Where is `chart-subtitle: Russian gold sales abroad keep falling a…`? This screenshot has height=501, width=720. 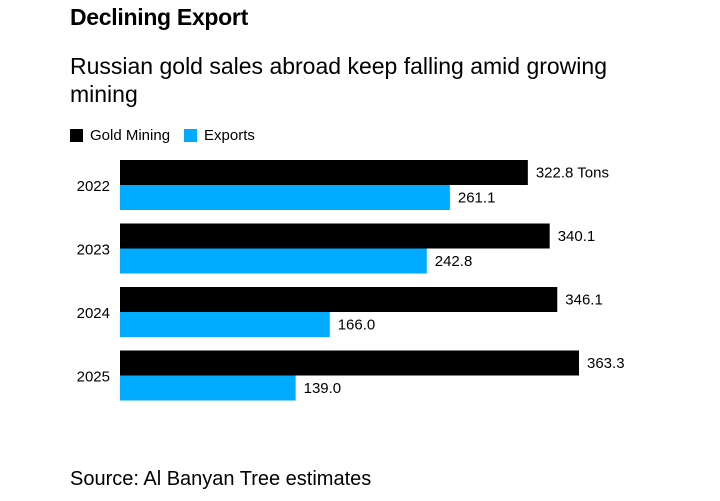
chart-subtitle: Russian gold sales abroad keep falling a… is located at coordinates (338, 80).